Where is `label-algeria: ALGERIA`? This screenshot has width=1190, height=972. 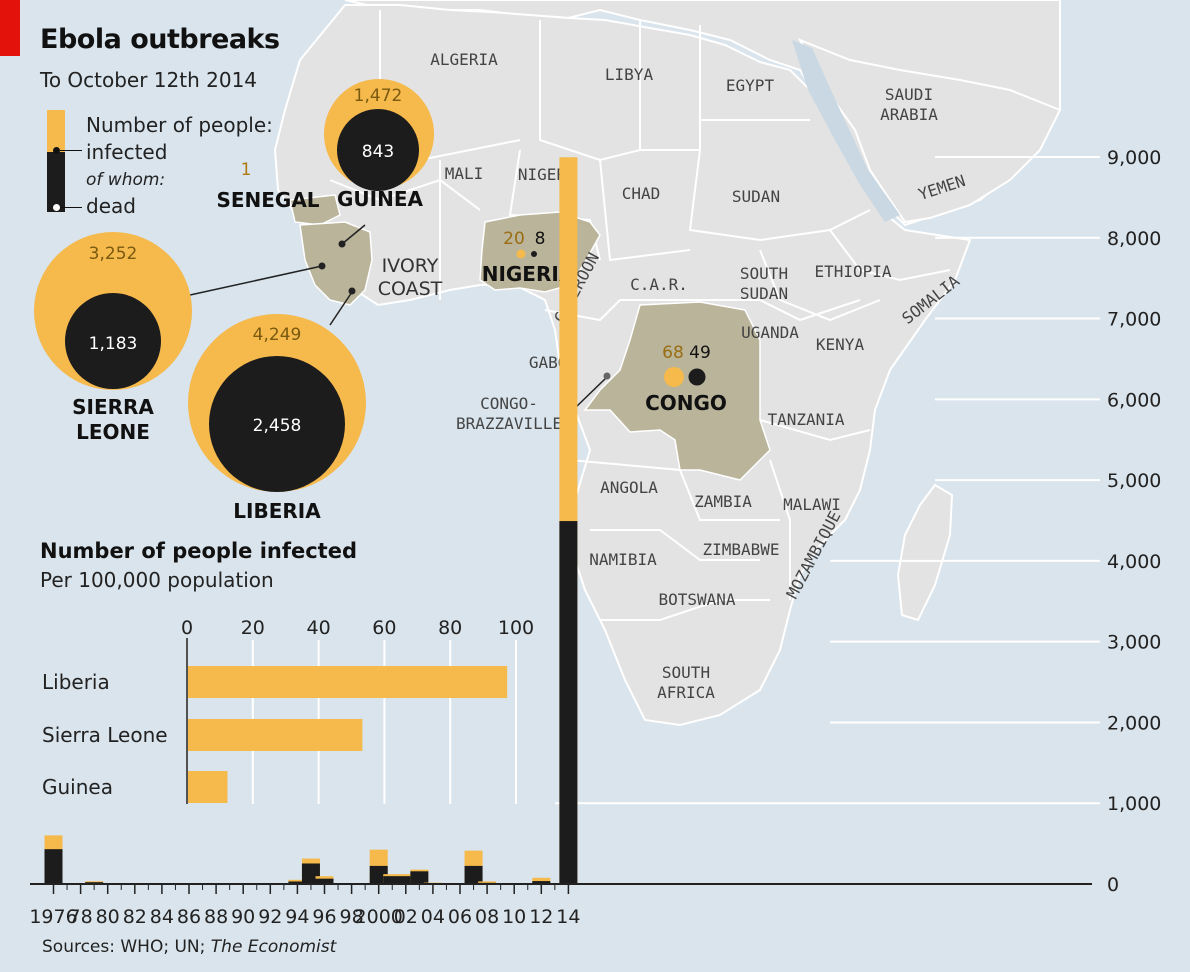 label-algeria: ALGERIA is located at coordinates (464, 59).